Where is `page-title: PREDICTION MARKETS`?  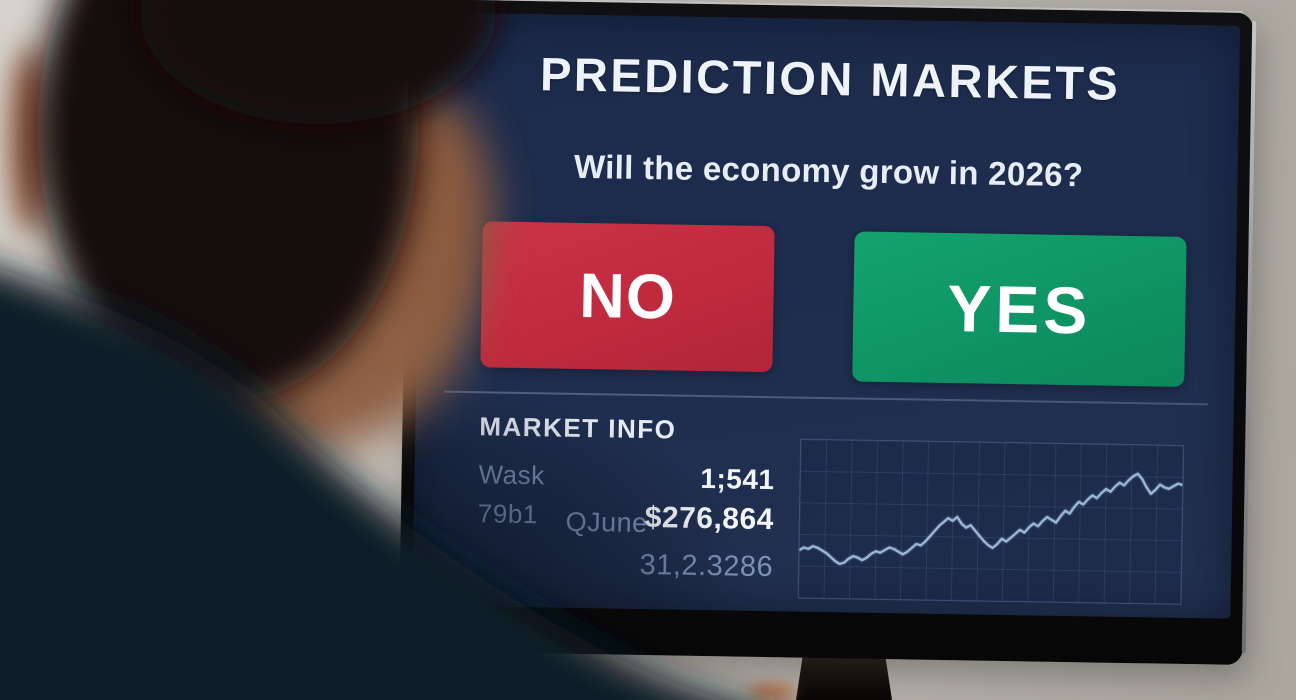 page-title: PREDICTION MARKETS is located at coordinates (830, 78).